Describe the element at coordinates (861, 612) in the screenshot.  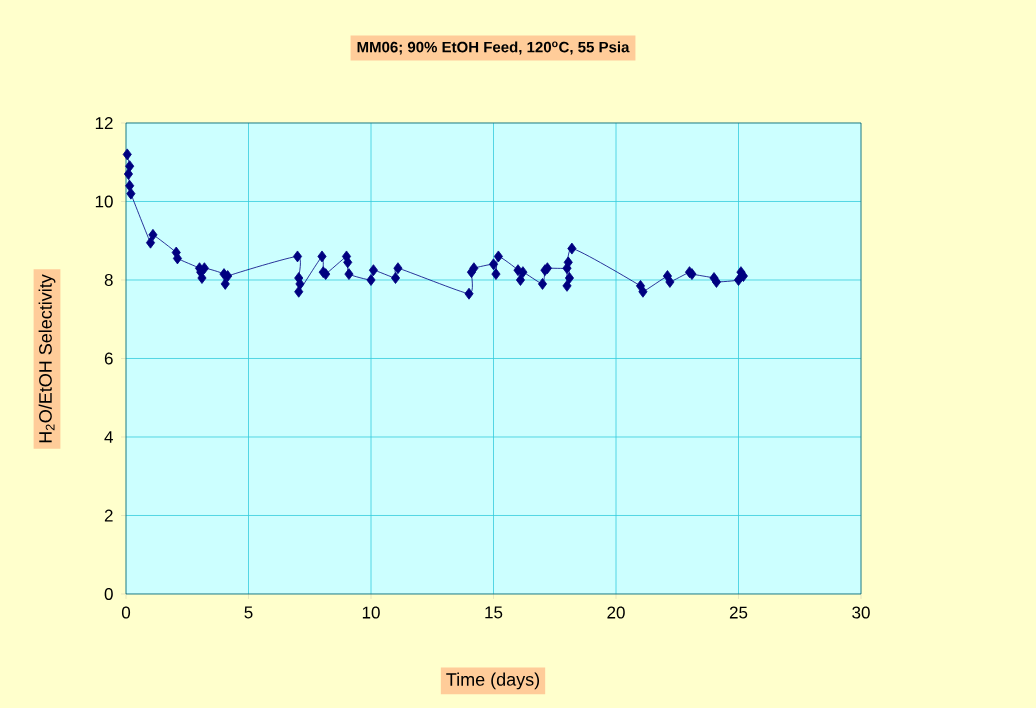
I see `x-tick-label: 30` at that location.